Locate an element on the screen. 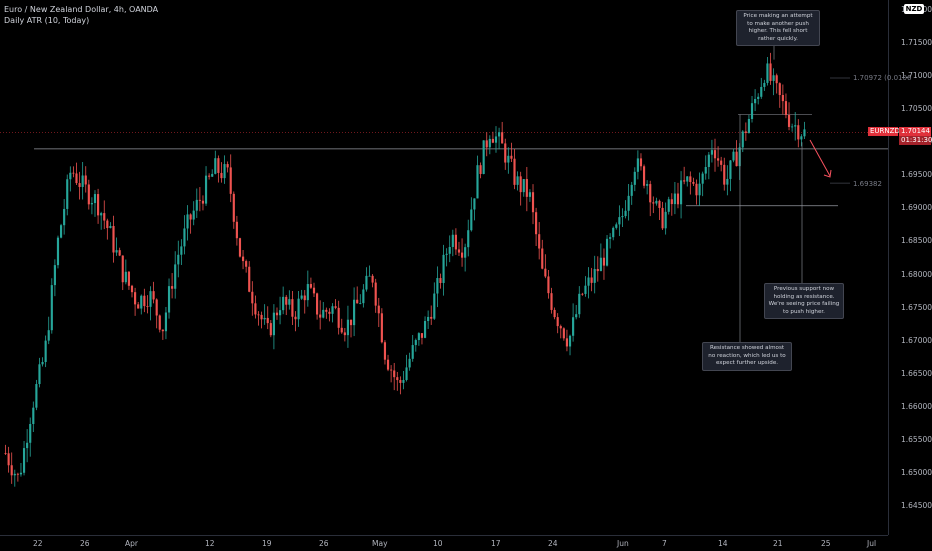 This screenshot has width=932, height=551. currency-badge: NZD is located at coordinates (914, 9).